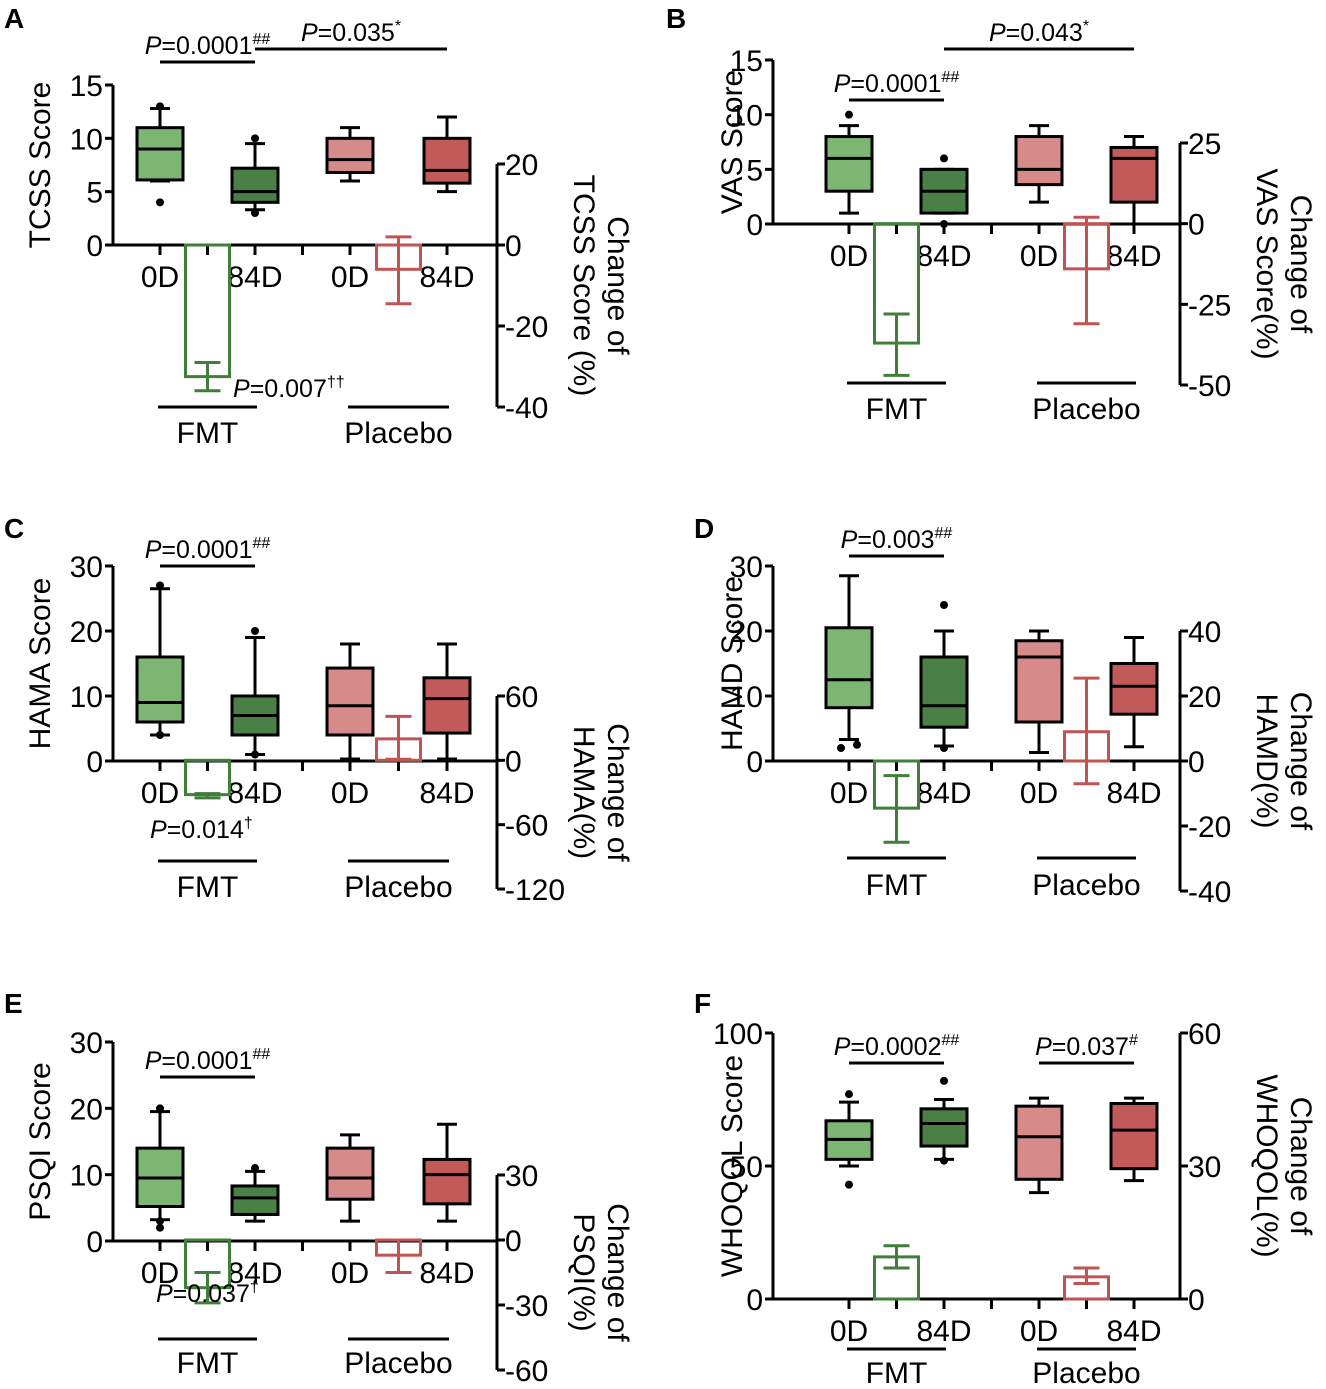 Image resolution: width=1326 pixels, height=1389 pixels. I want to click on left-y-tick-label: 15, so click(86, 86).